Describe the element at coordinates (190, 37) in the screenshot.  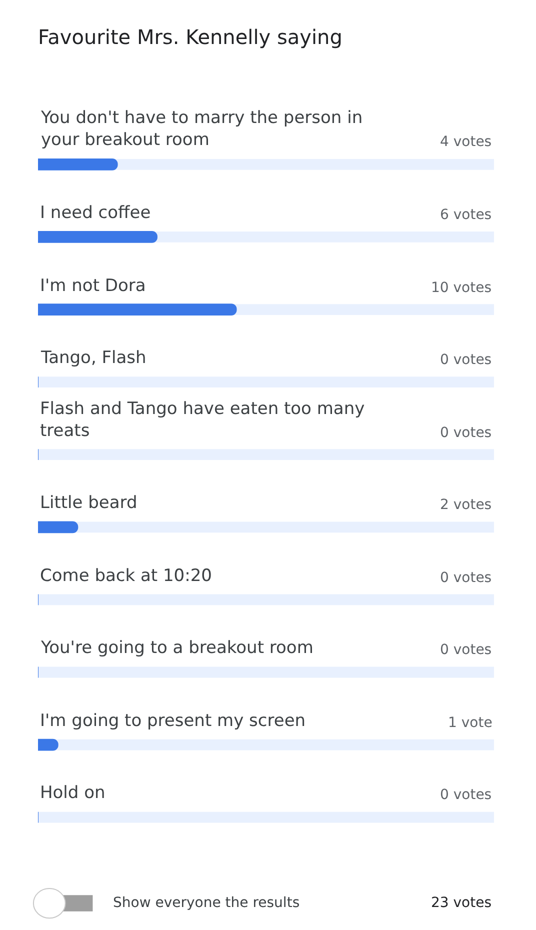
I see `chart-title: Favourite Mrs. Kennelly saying` at that location.